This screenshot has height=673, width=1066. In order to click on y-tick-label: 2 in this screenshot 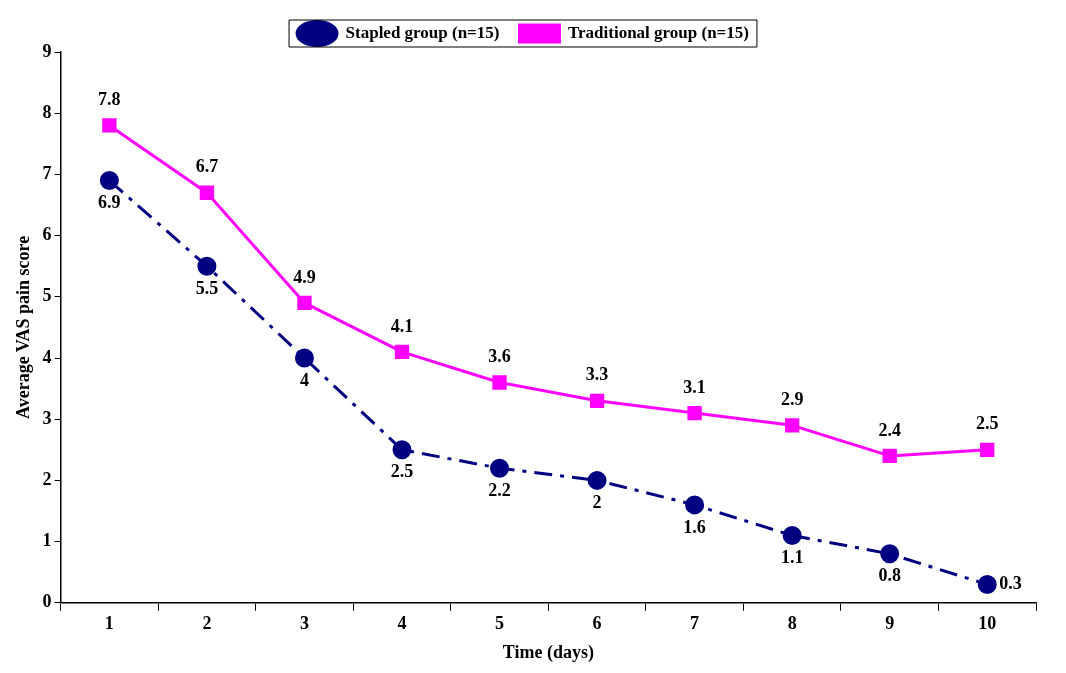, I will do `click(47, 479)`.